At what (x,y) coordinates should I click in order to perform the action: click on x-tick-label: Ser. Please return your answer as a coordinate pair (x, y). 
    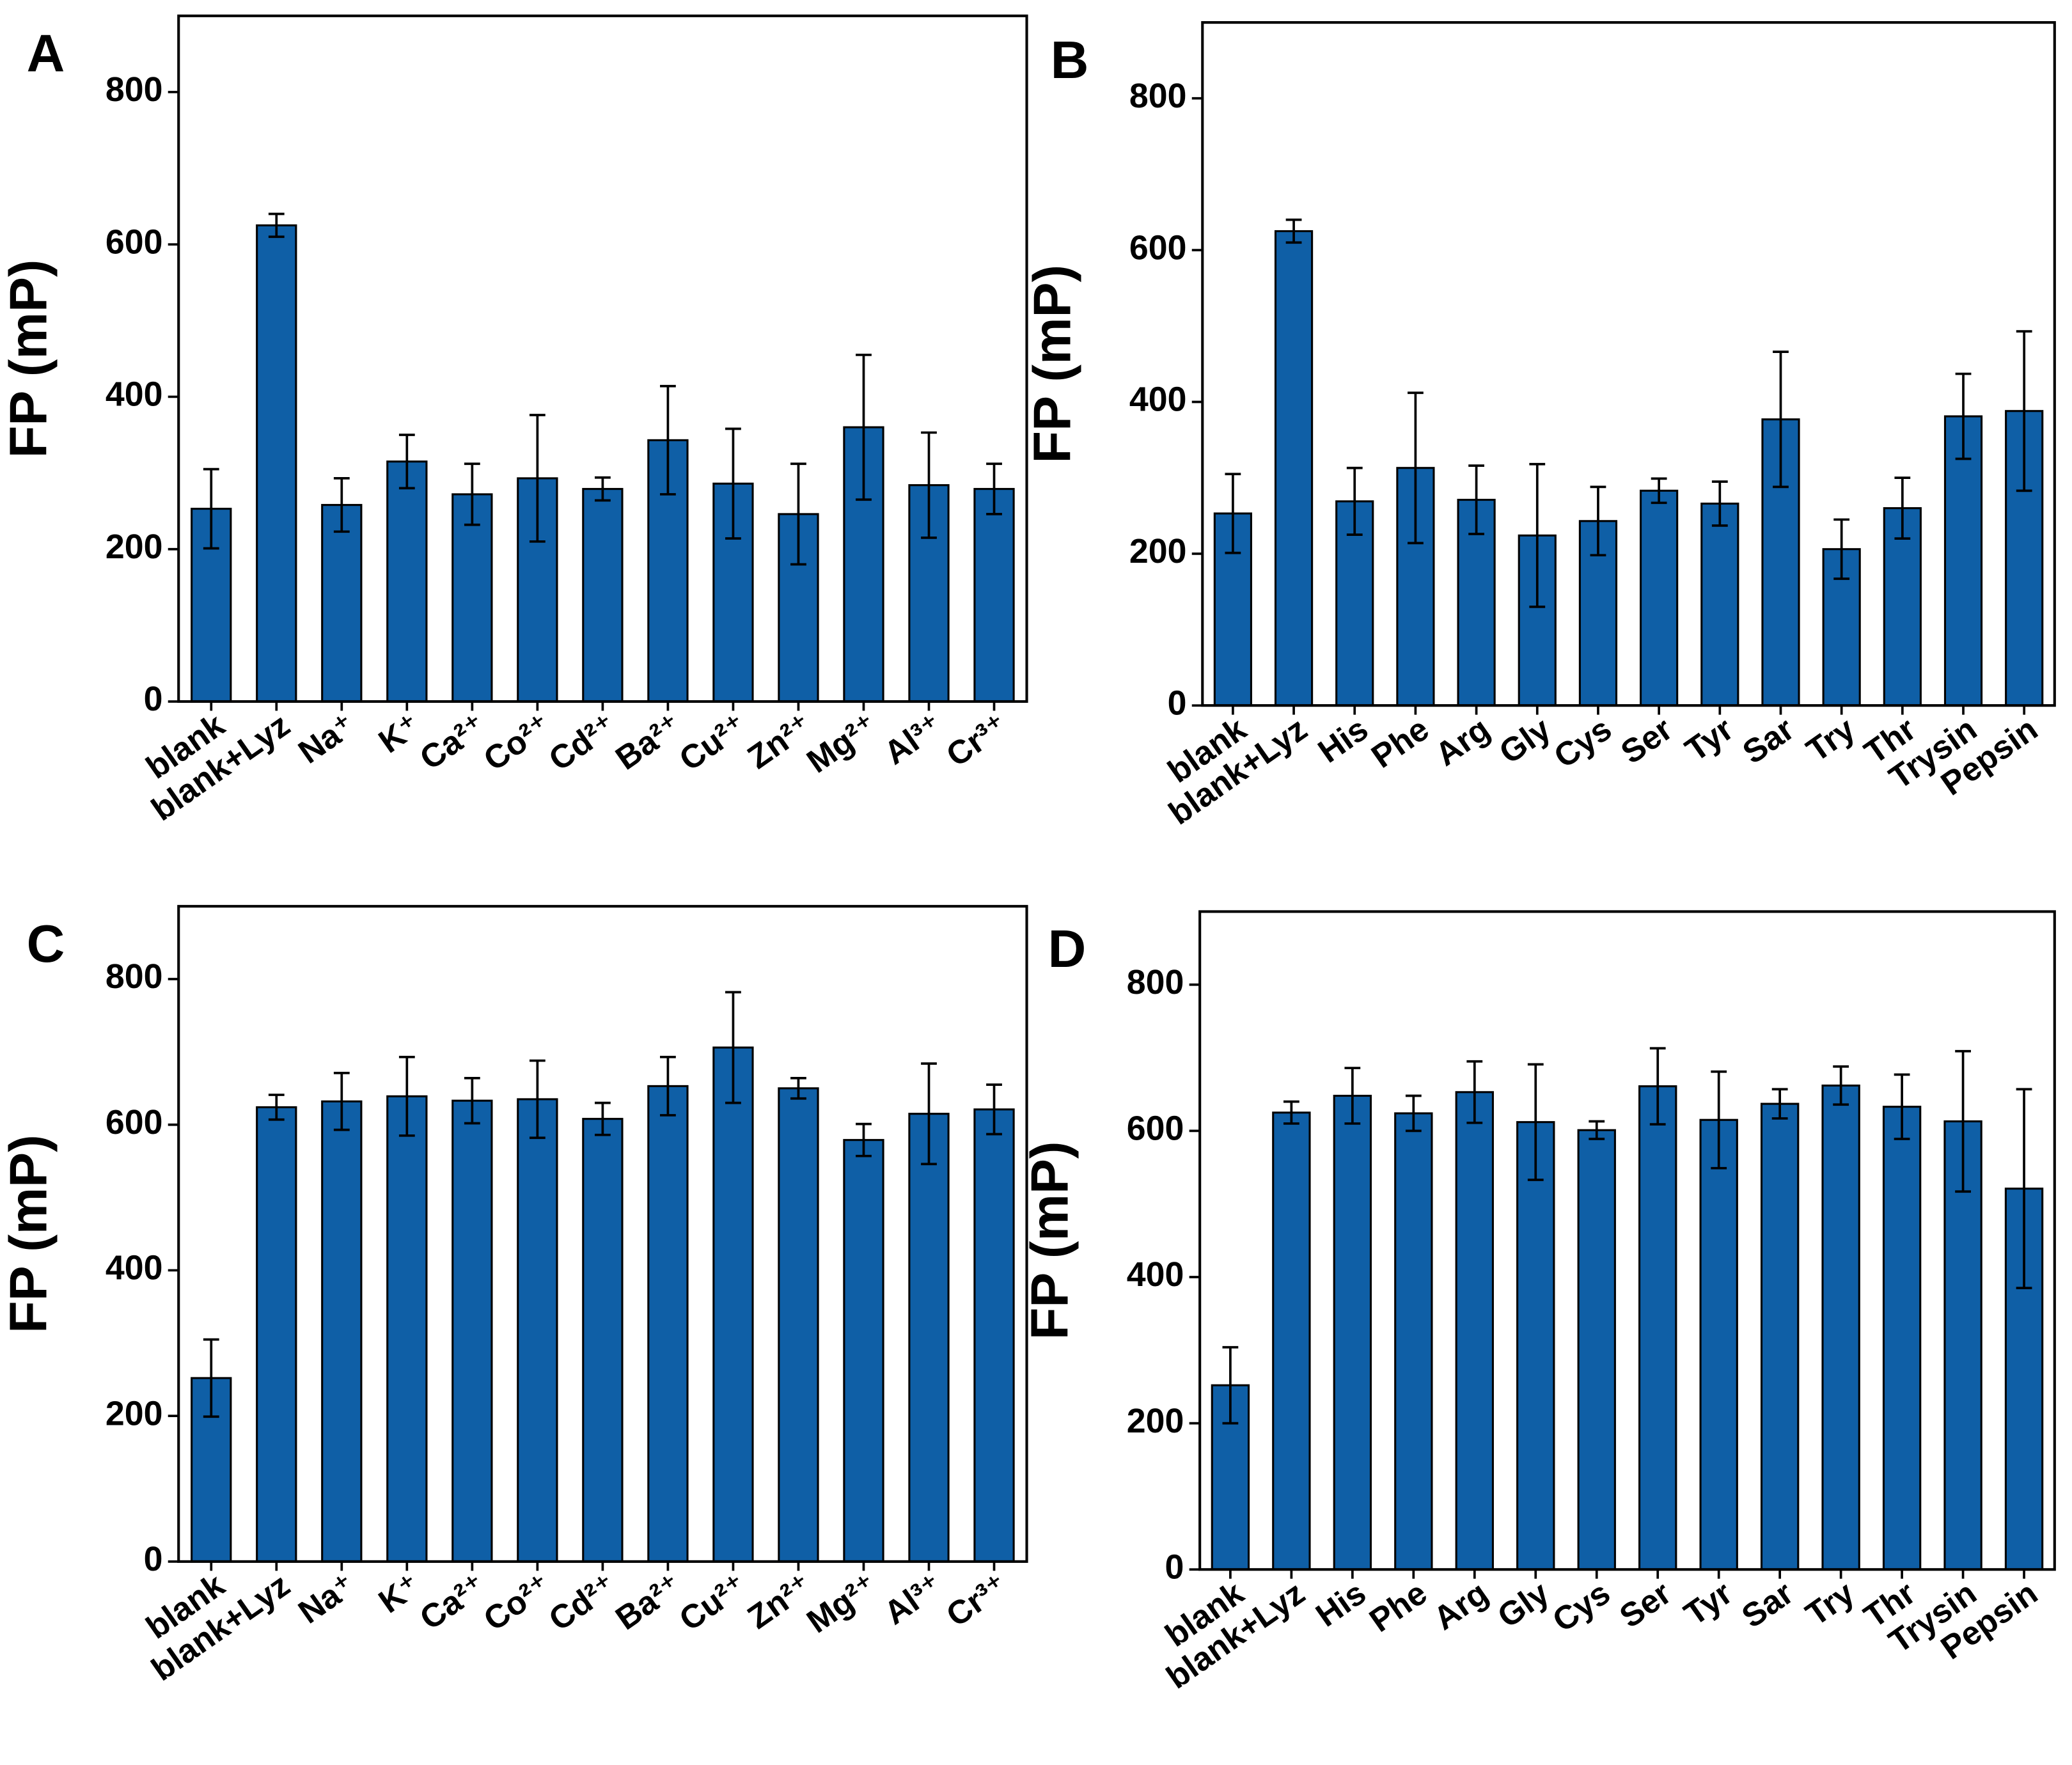
    Looking at the image, I should click on (1645, 1604).